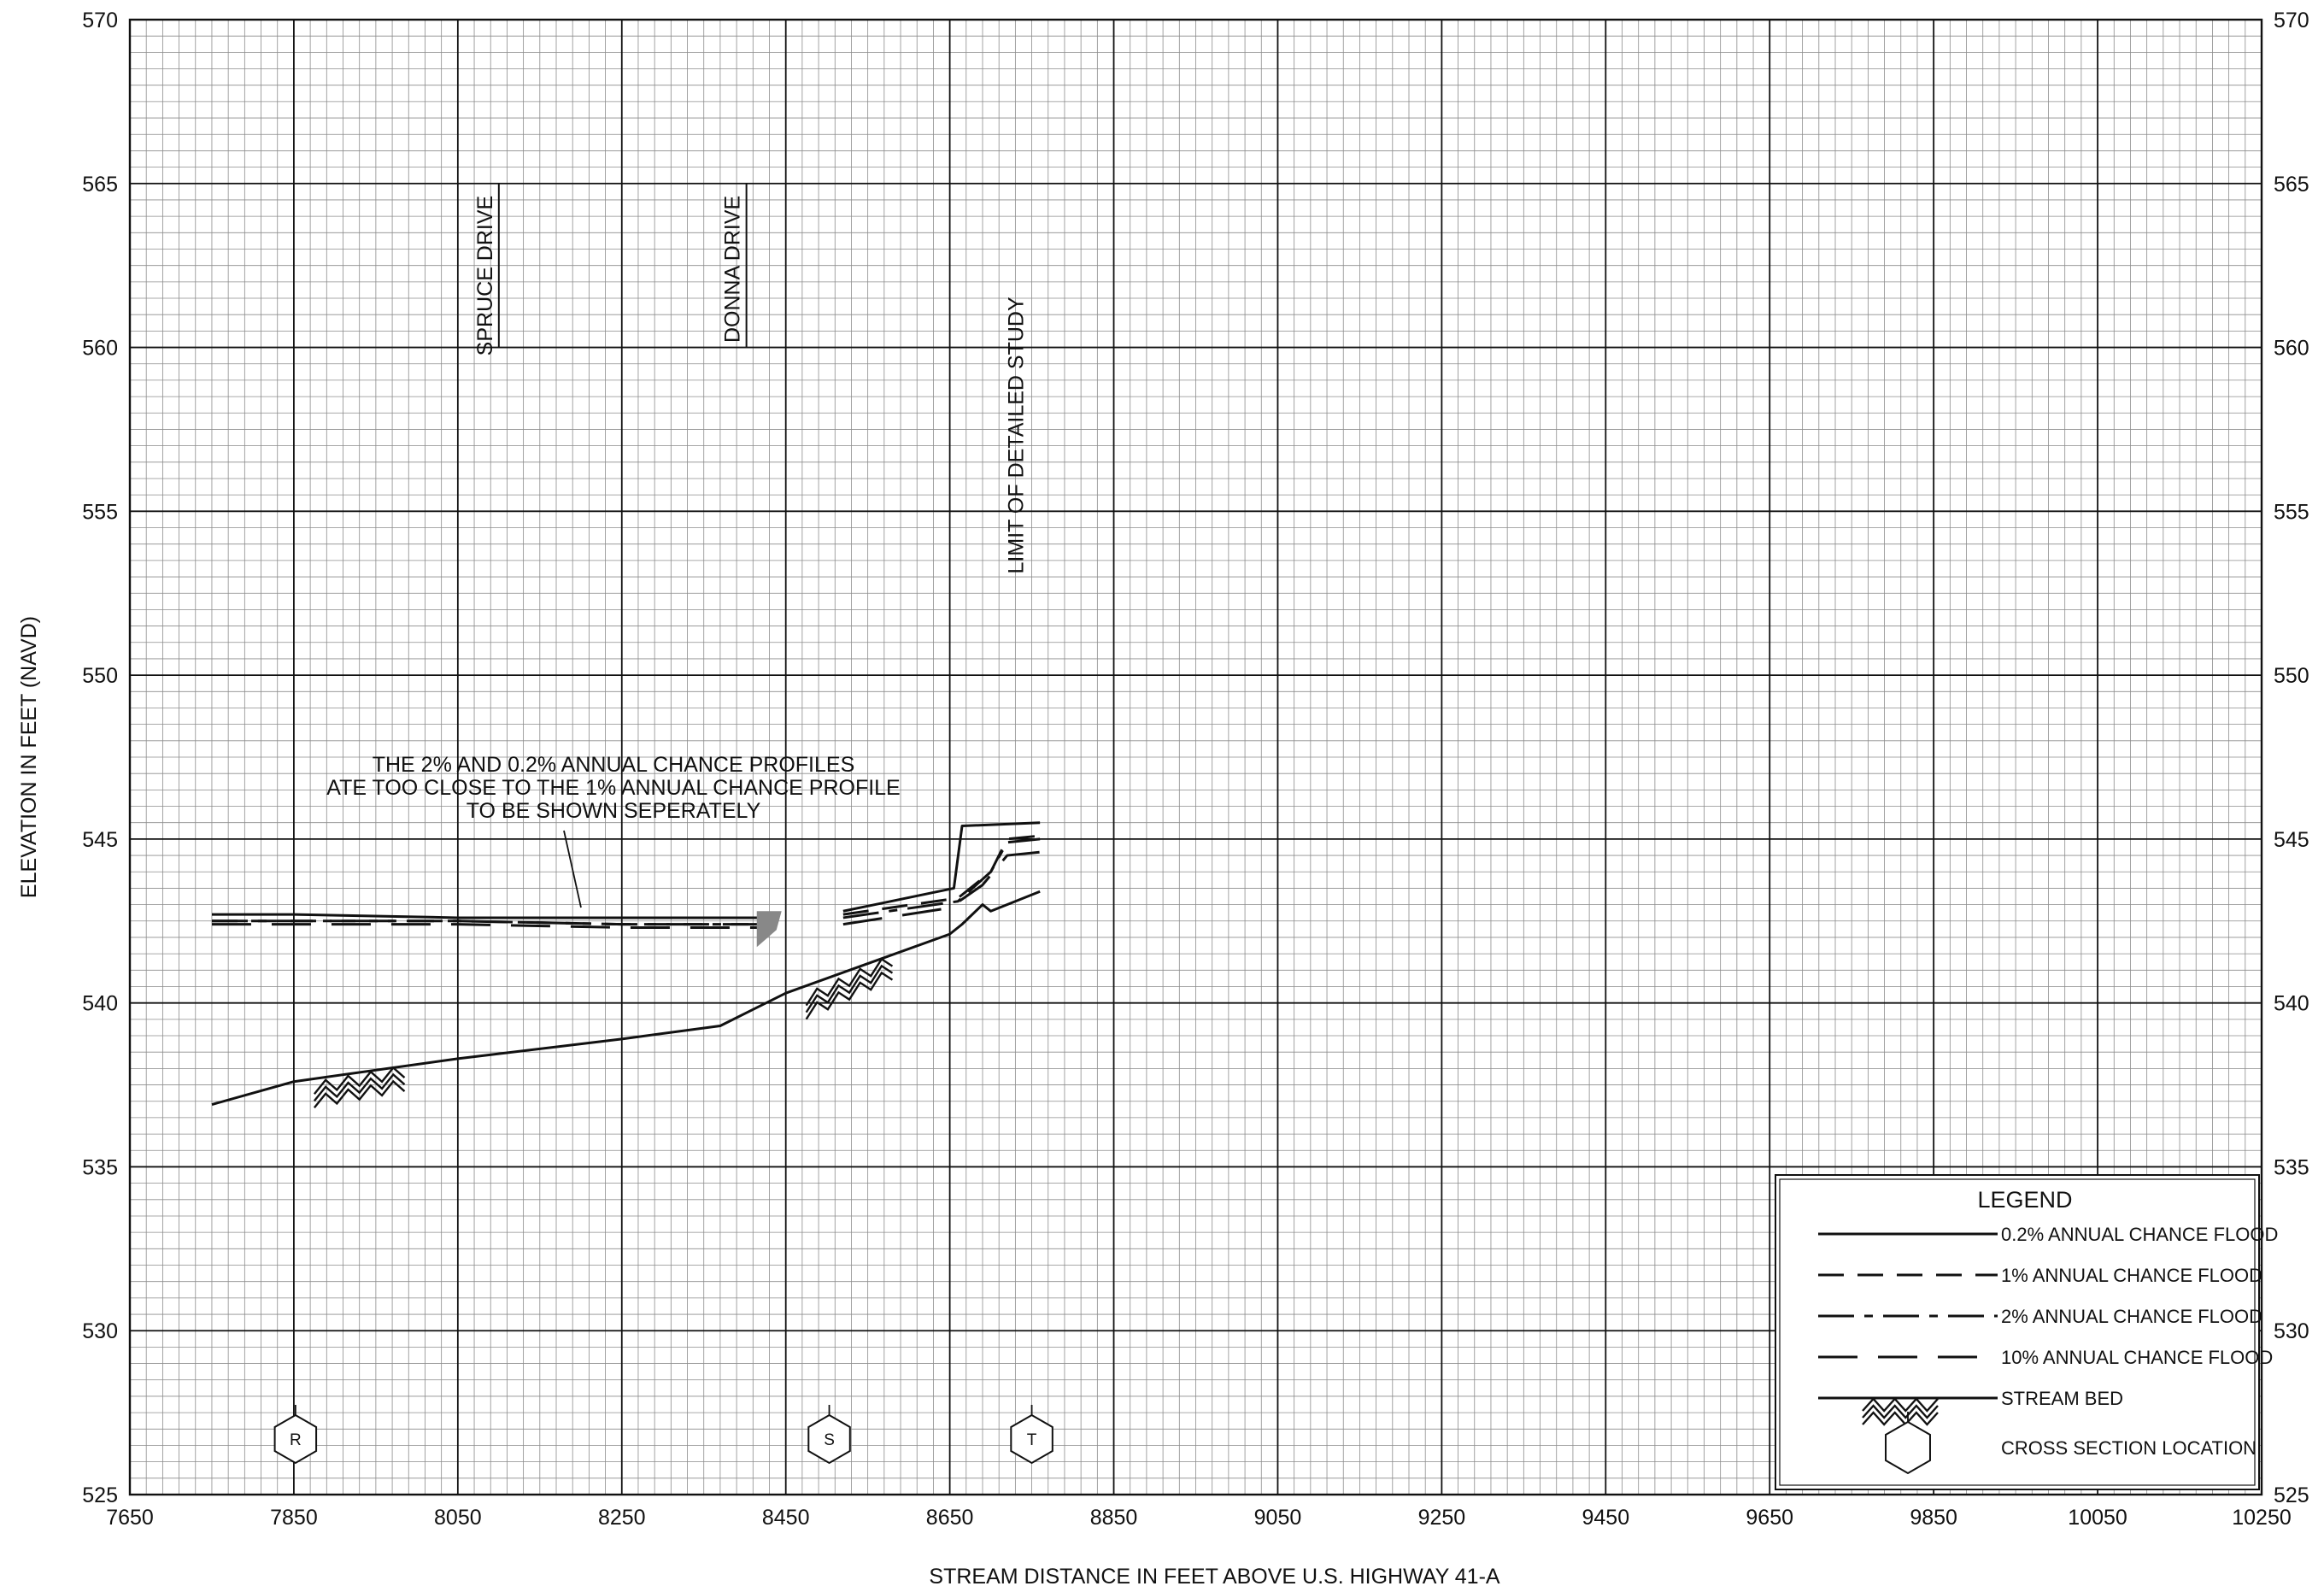 Image resolution: width=2324 pixels, height=1592 pixels. Describe the element at coordinates (2291, 21) in the screenshot. I see `y-tick-label-right: 570` at that location.